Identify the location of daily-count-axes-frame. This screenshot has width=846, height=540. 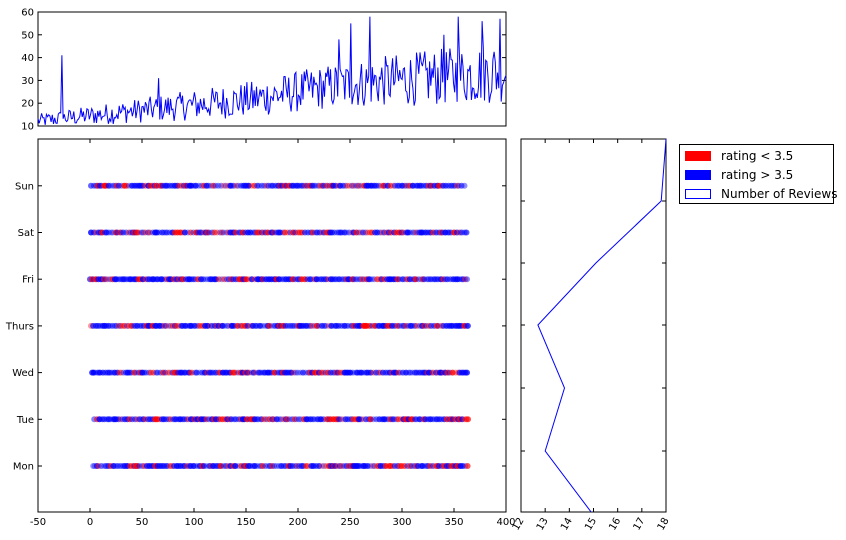
(272, 69).